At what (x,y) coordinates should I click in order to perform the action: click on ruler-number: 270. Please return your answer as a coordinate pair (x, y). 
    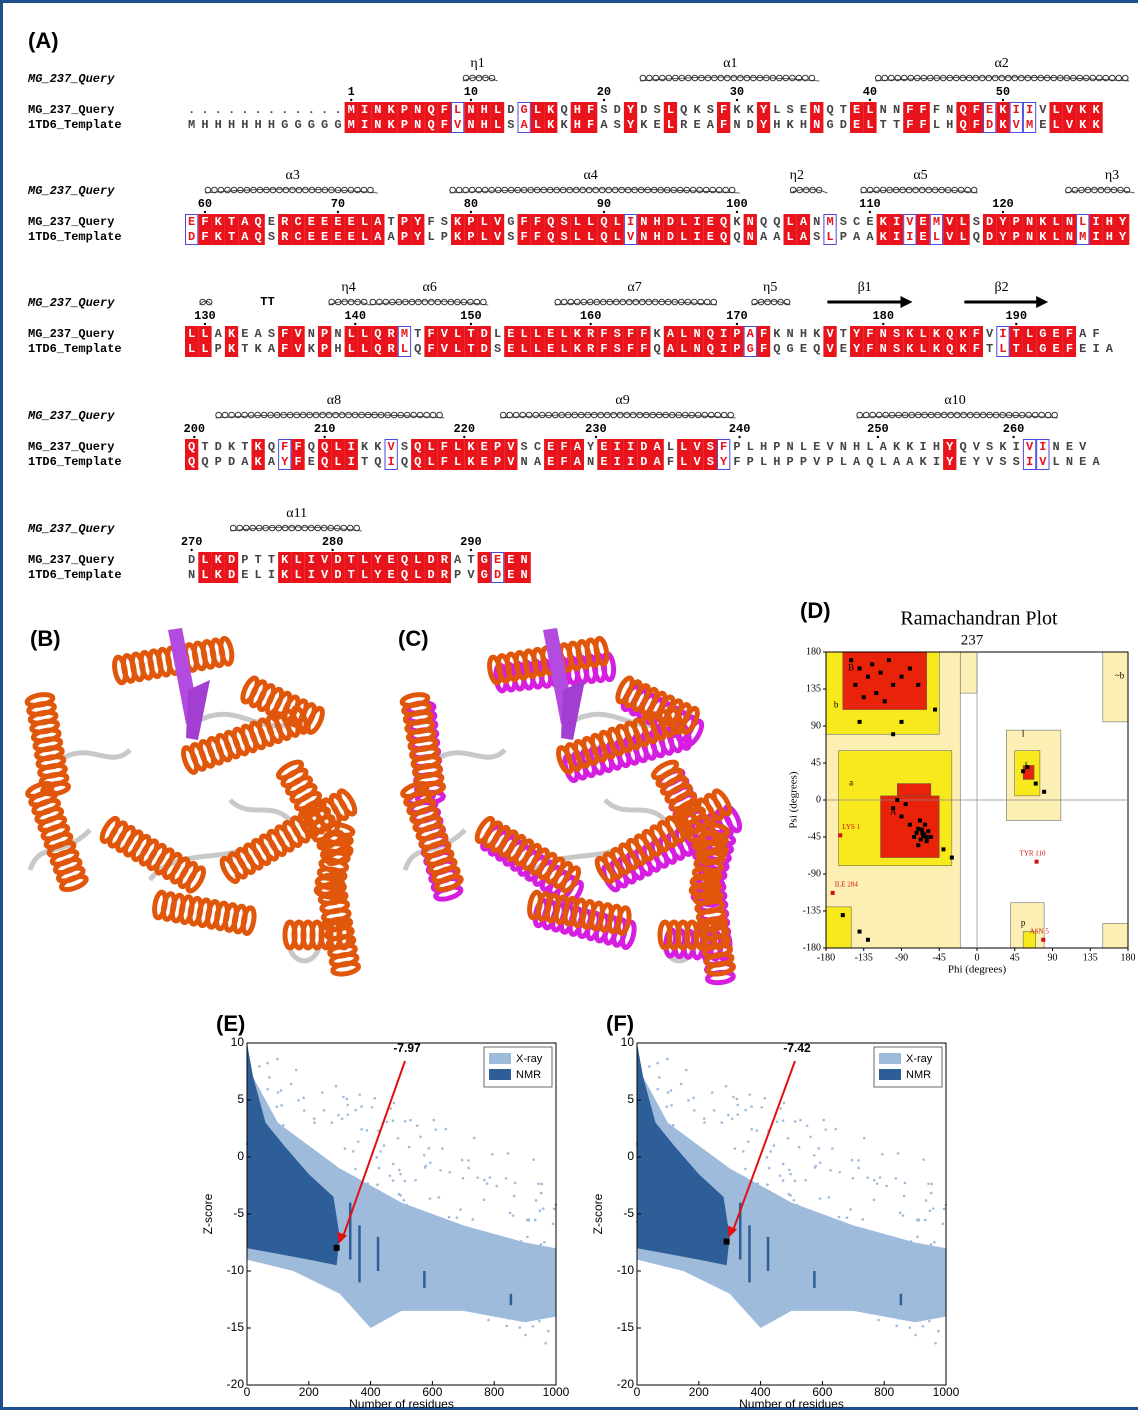
    Looking at the image, I should click on (192, 542).